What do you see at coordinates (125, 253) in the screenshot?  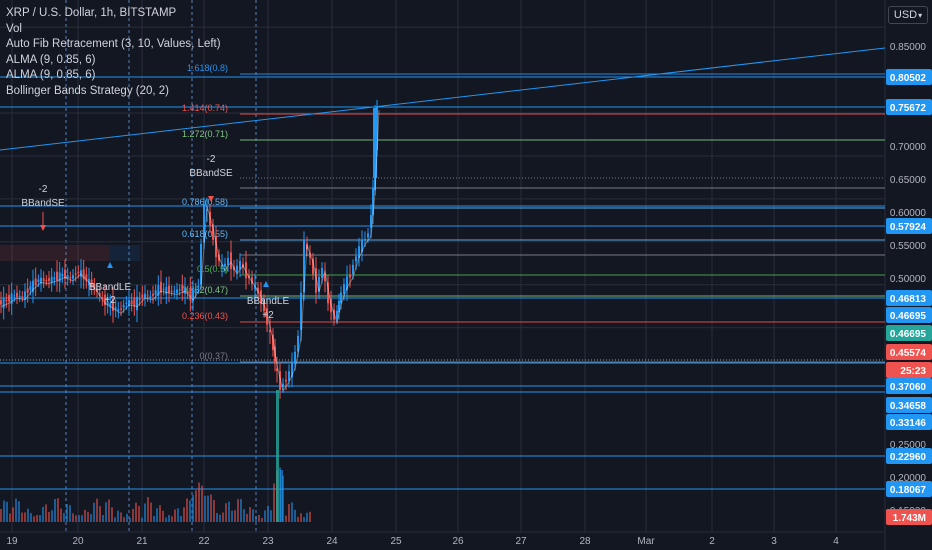 I see `range-box` at bounding box center [125, 253].